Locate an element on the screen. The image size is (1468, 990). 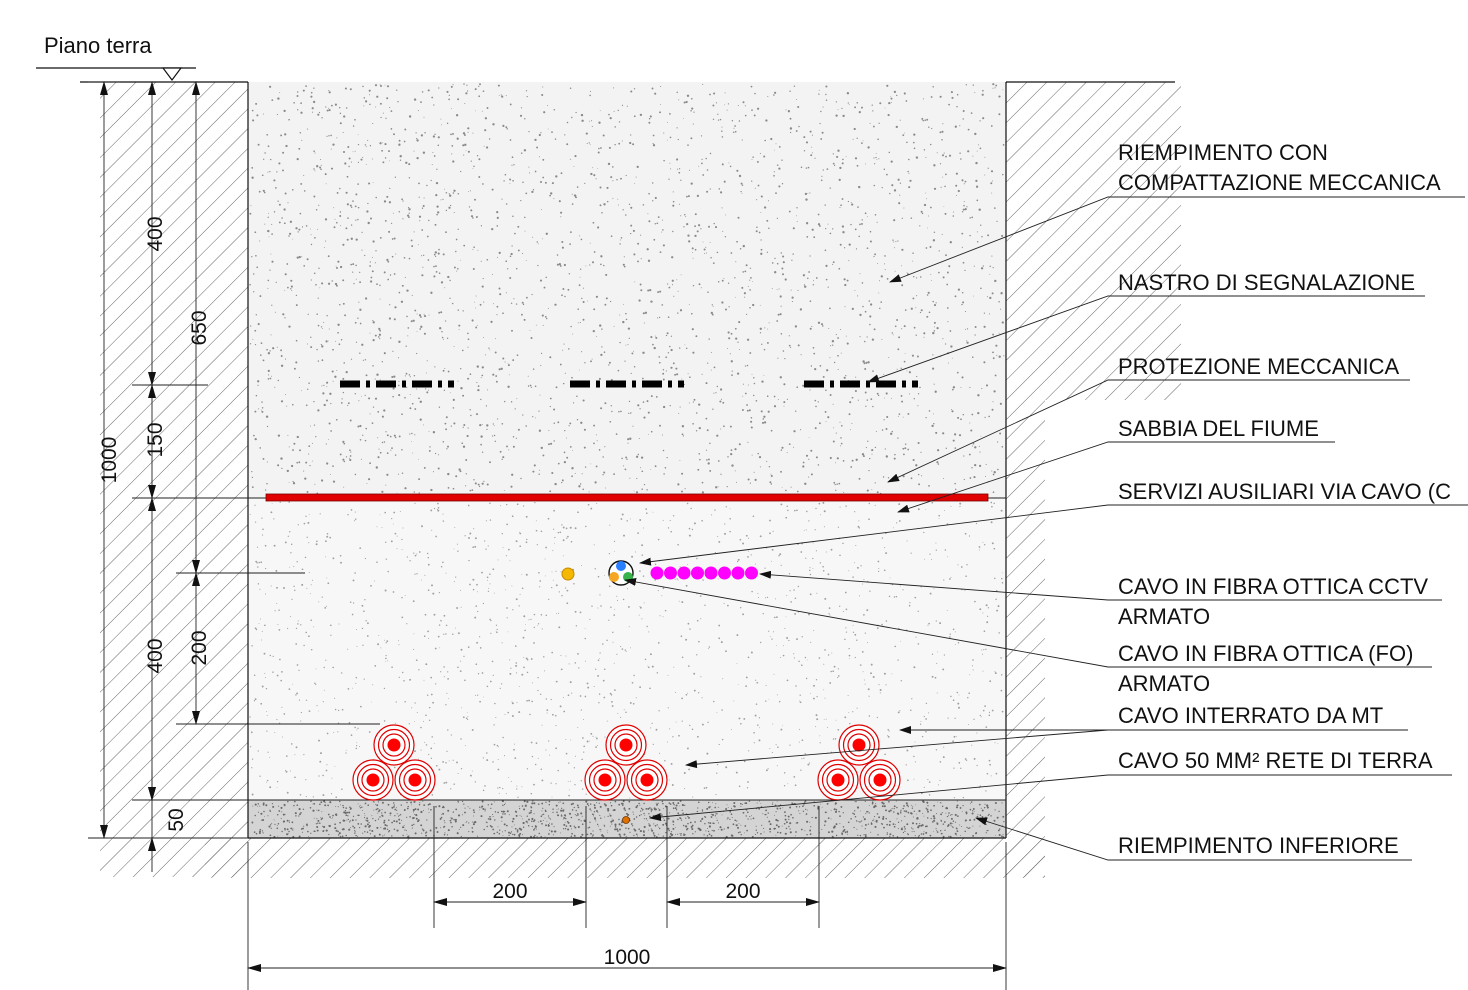
dim-bedding: 50 is located at coordinates (176, 819).